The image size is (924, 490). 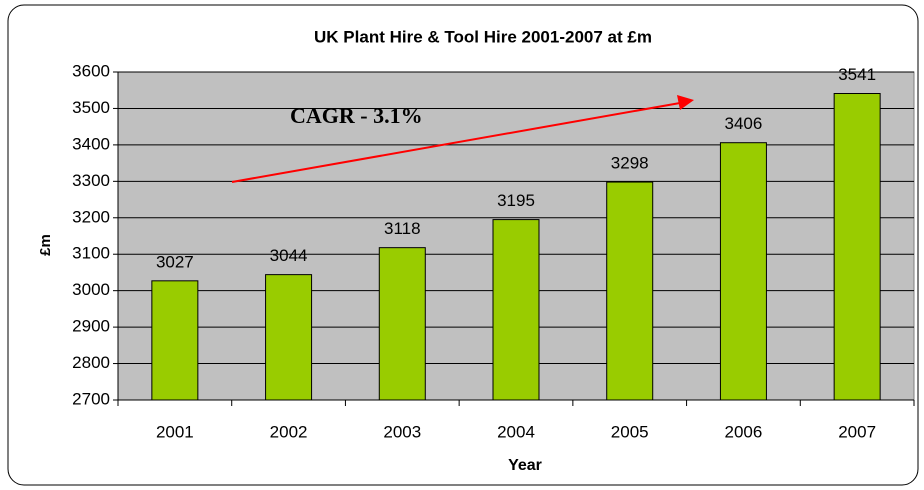 What do you see at coordinates (91, 289) in the screenshot?
I see `y-tick-label: 3000` at bounding box center [91, 289].